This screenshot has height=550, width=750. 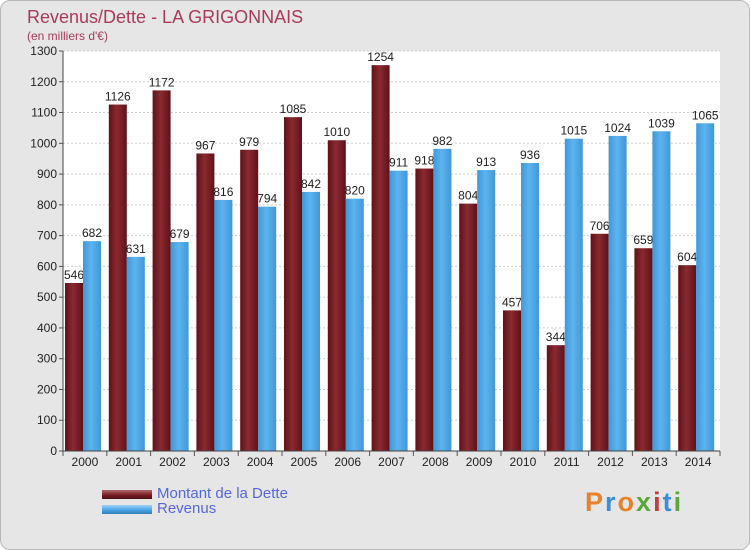 I want to click on x-tick-label: 2013, so click(x=654, y=462).